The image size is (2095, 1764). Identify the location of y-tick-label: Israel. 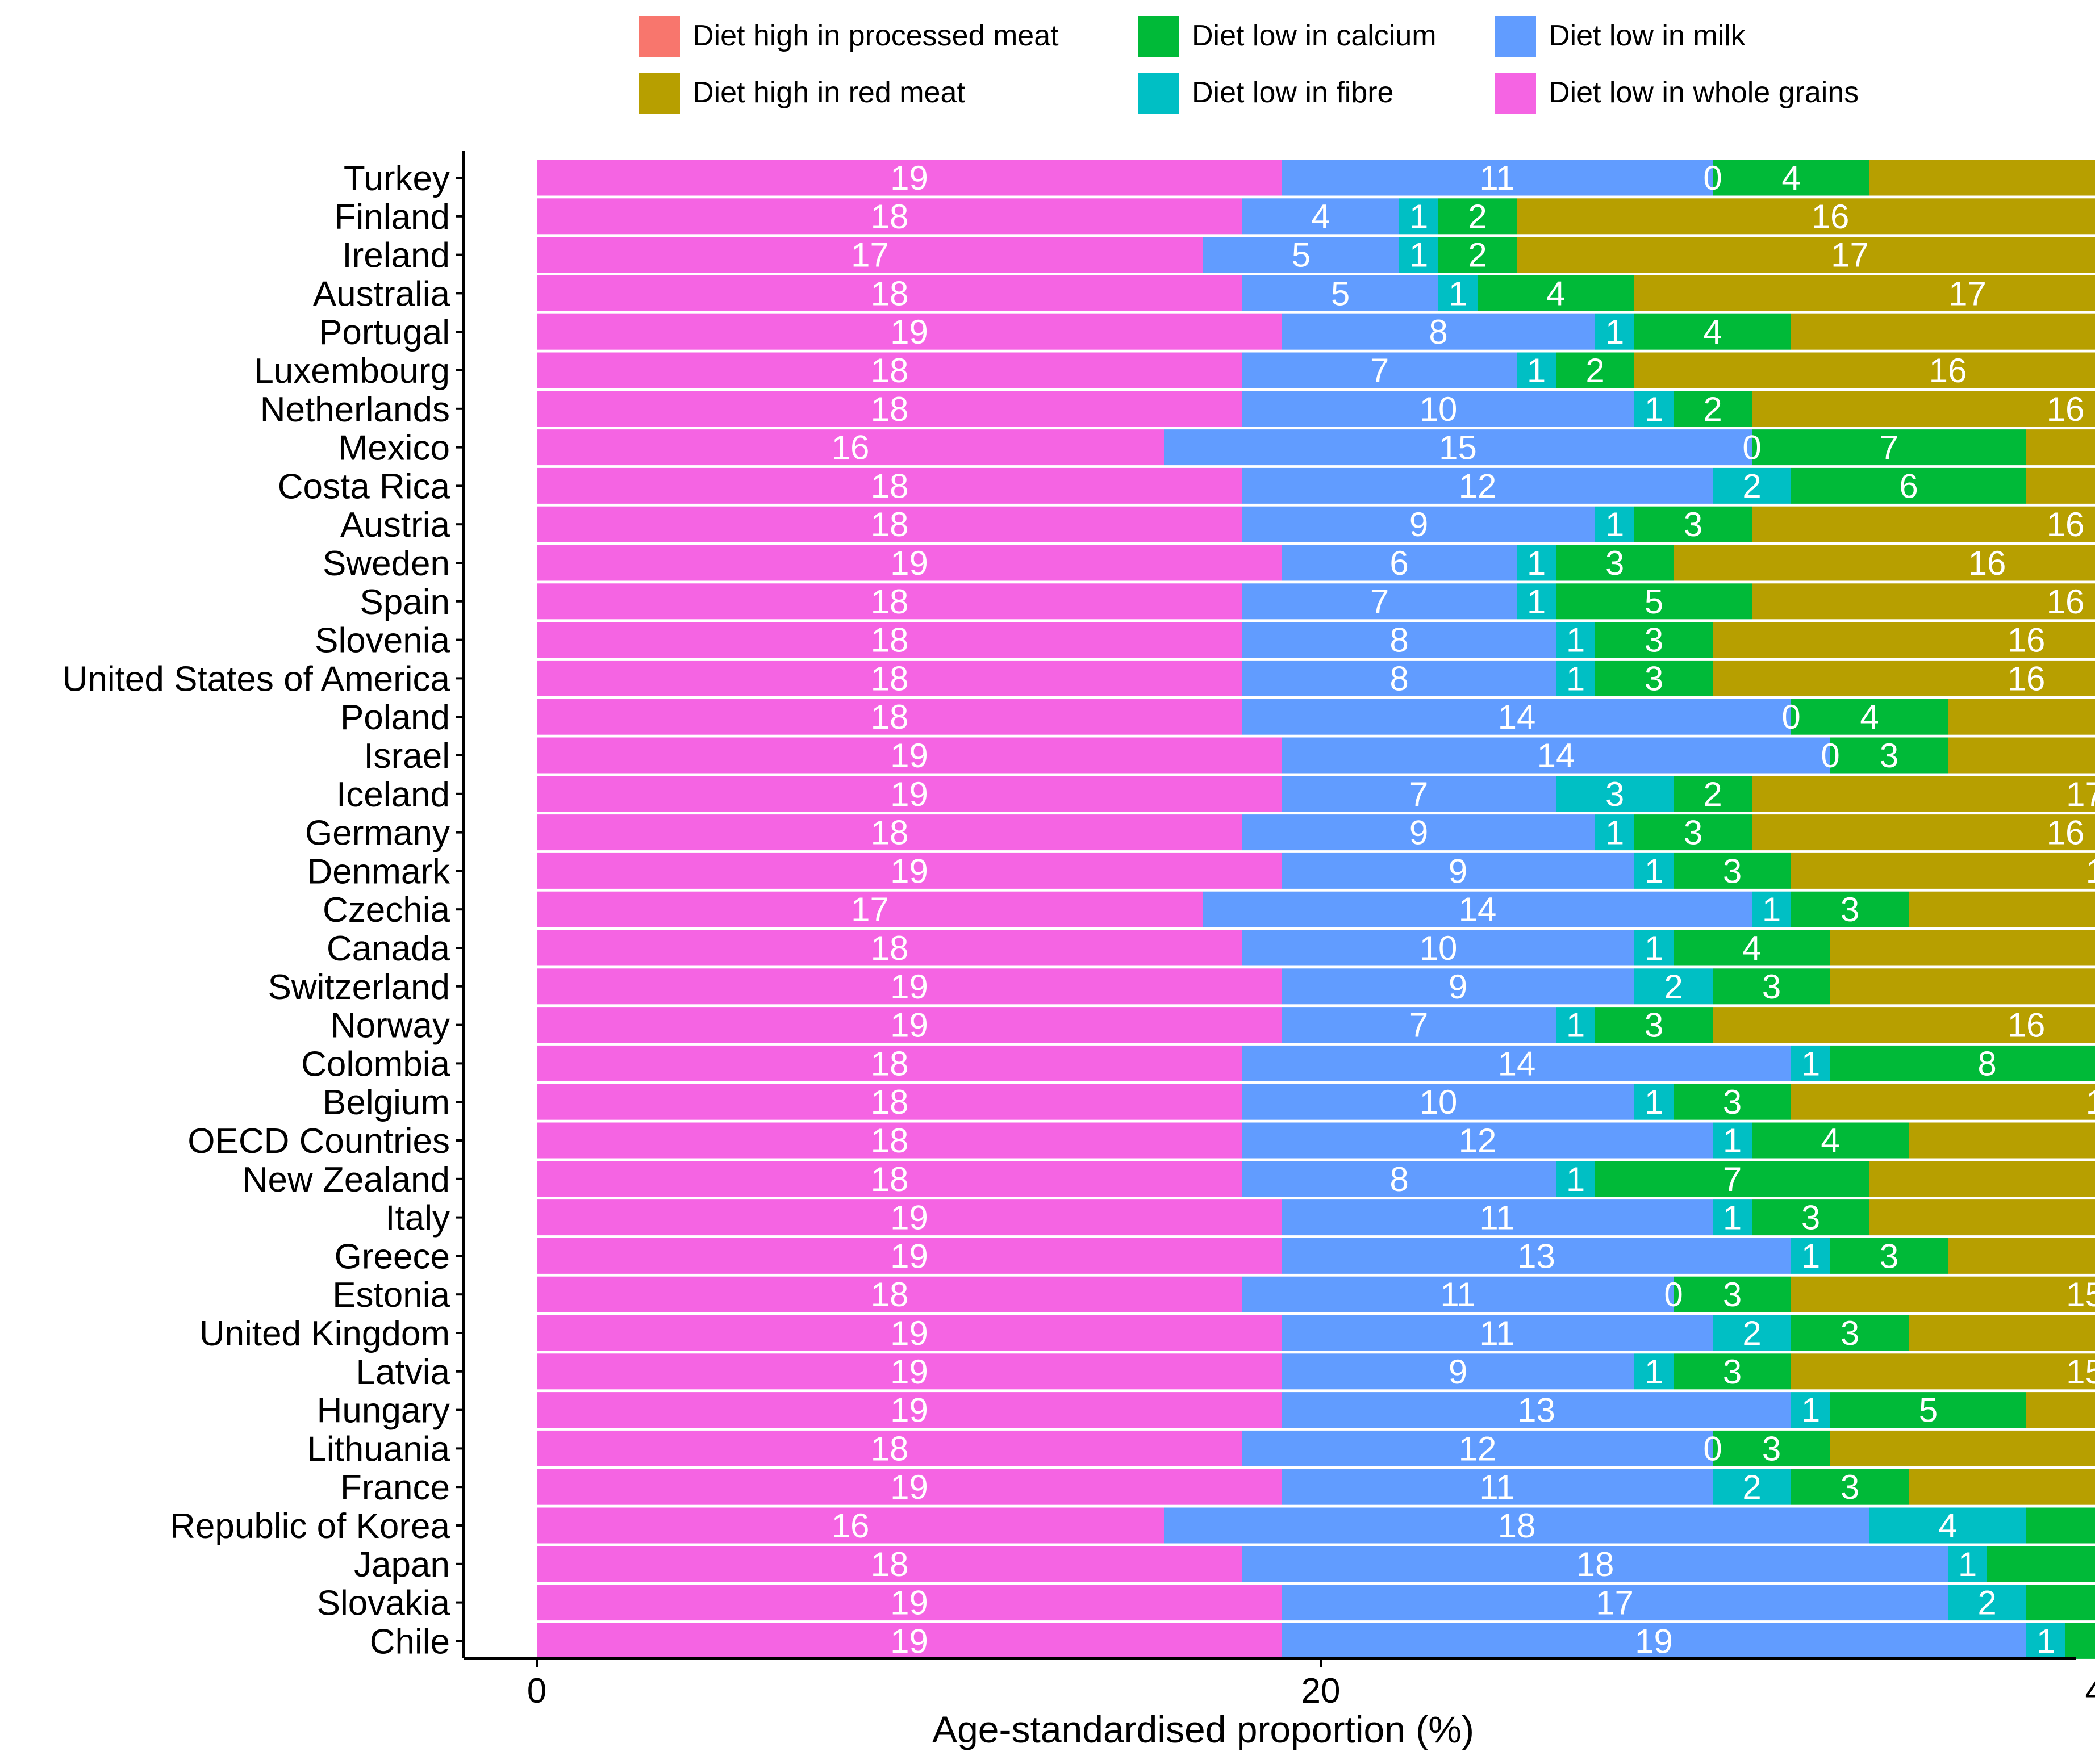
(407, 756).